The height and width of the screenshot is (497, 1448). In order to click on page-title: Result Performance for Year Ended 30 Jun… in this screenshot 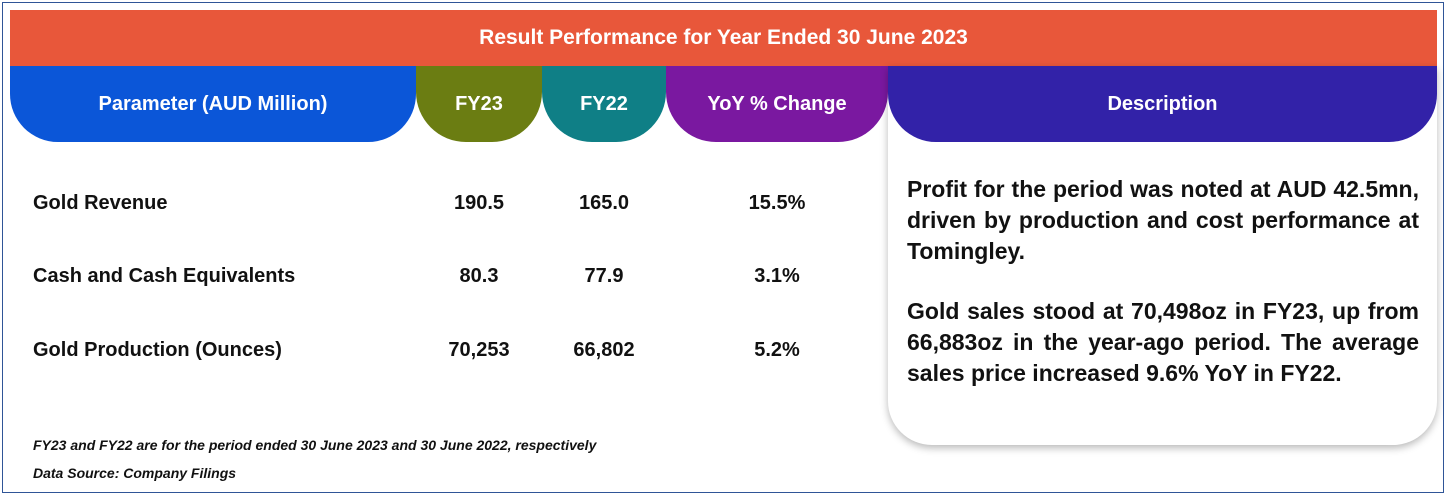, I will do `click(723, 38)`.